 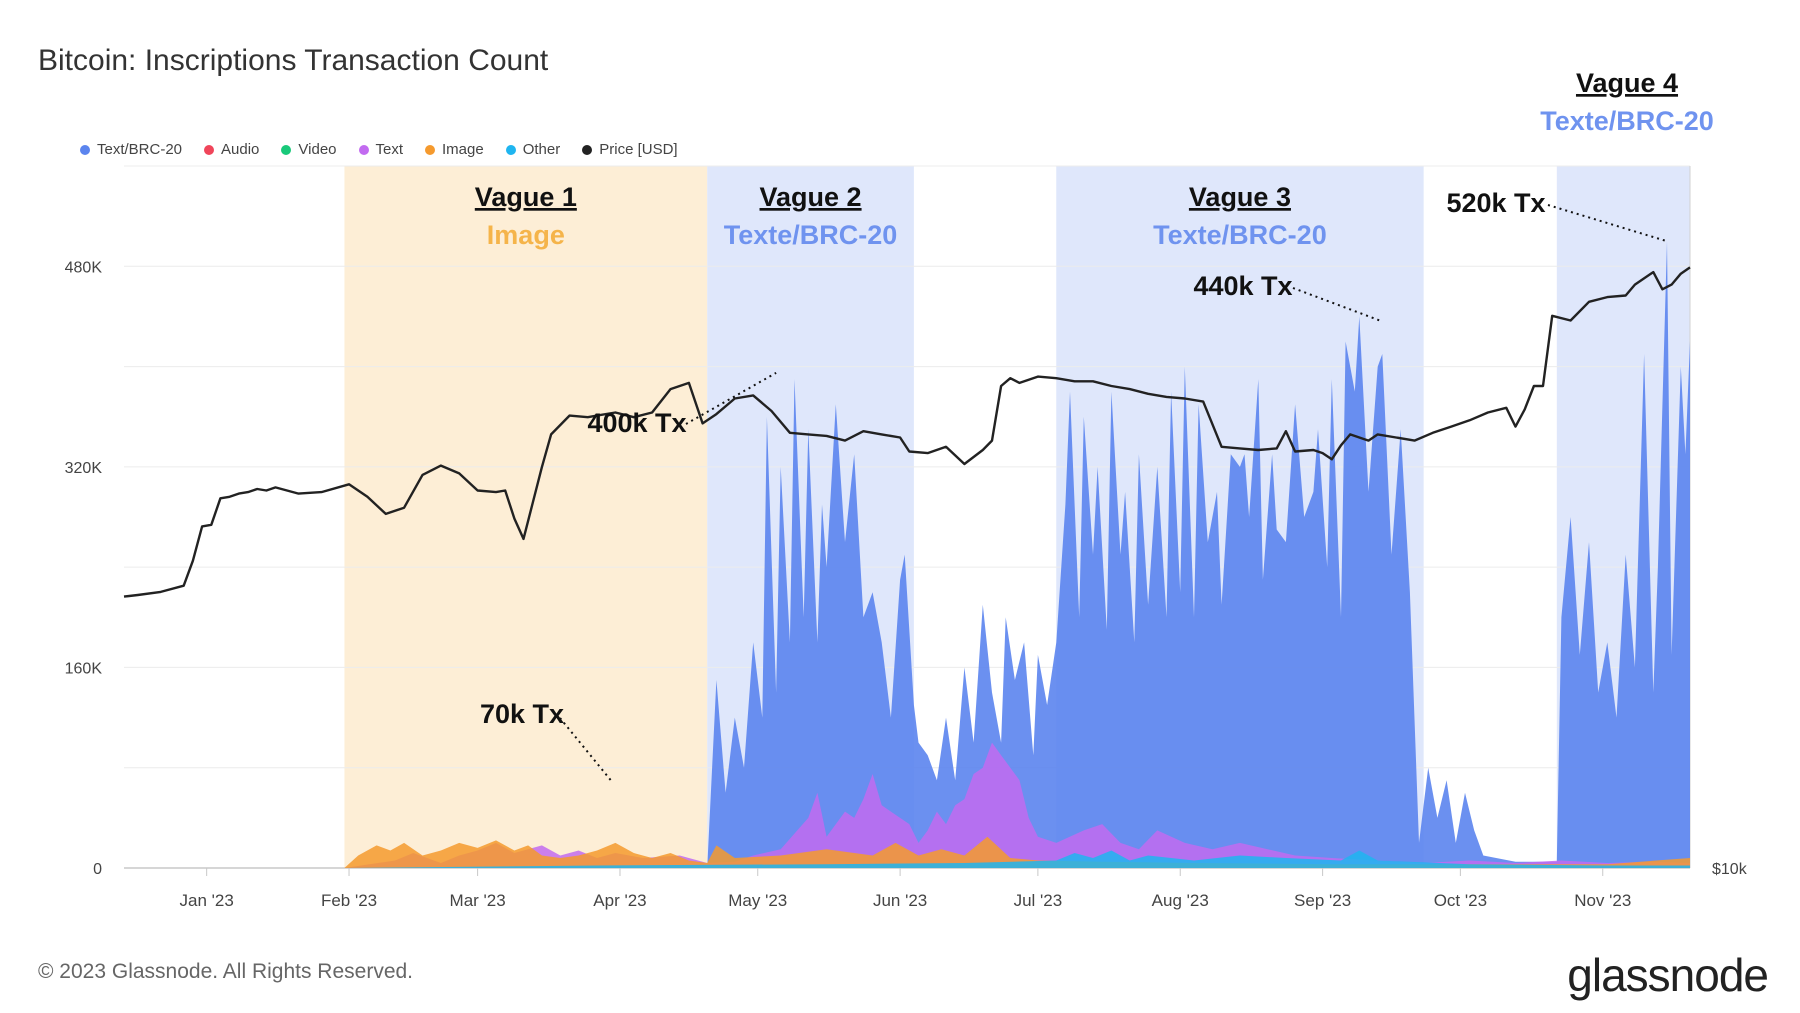 What do you see at coordinates (84, 668) in the screenshot?
I see `y-tick-label: 160K` at bounding box center [84, 668].